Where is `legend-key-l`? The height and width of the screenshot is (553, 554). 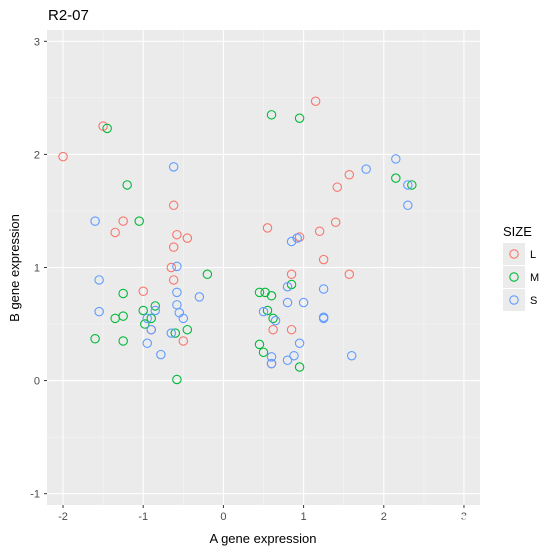 legend-key-l is located at coordinates (514, 254).